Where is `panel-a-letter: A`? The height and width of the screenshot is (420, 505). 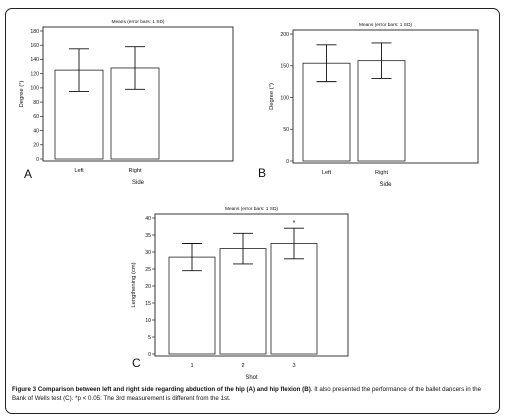 panel-a-letter: A is located at coordinates (28, 174).